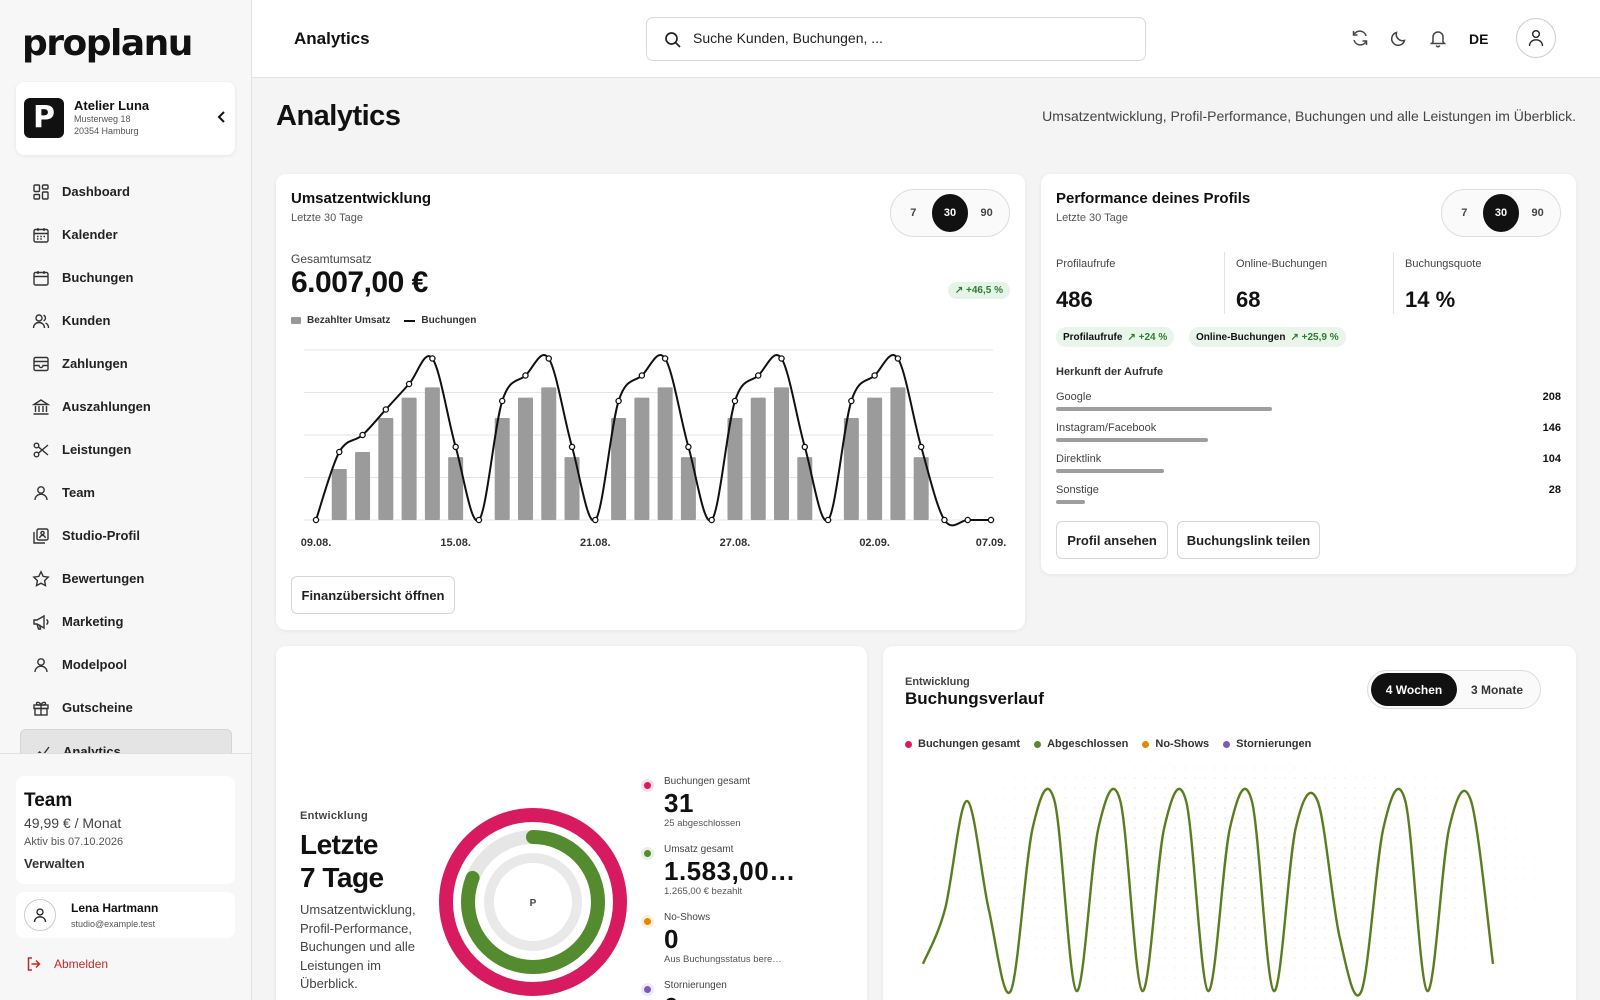 Image resolution: width=1600 pixels, height=1000 pixels. What do you see at coordinates (1443, 264) in the screenshot?
I see `kpi-label: Buchungsquote` at bounding box center [1443, 264].